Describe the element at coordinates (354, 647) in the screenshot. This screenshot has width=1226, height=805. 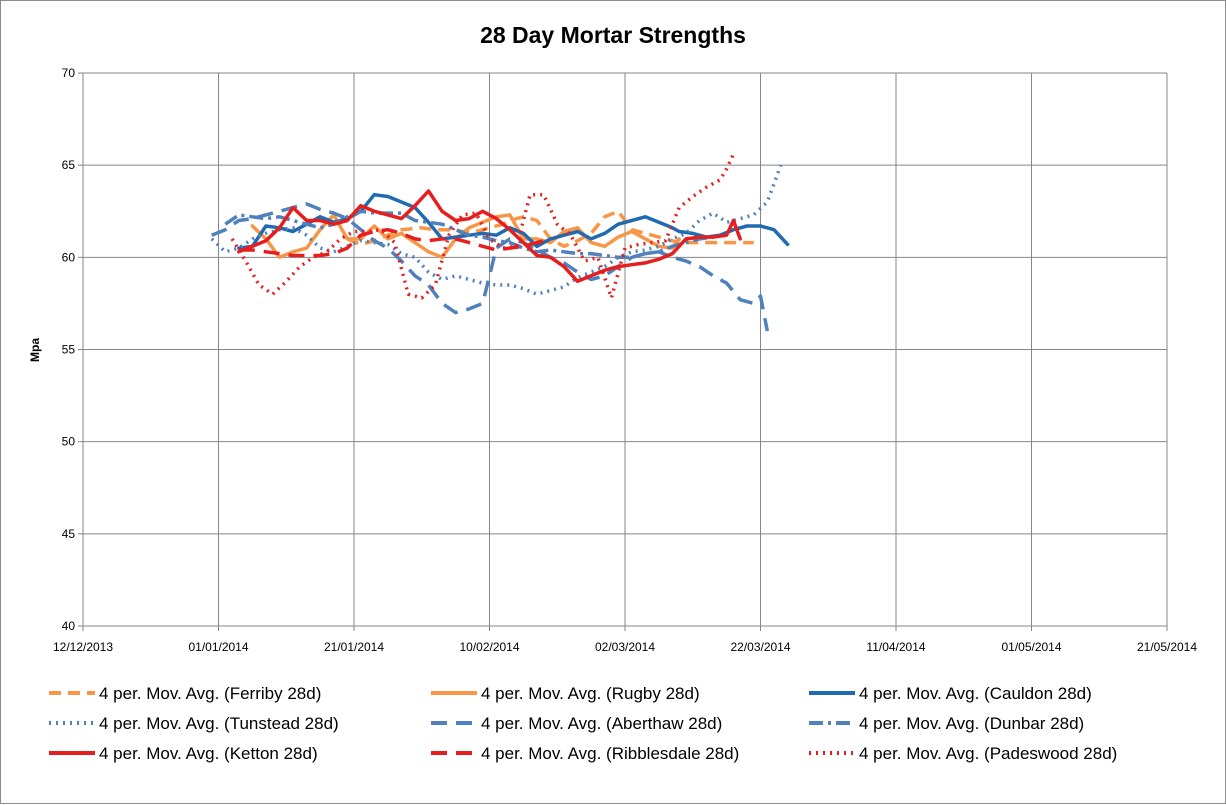
I see `x-tick-label: 21/01/2014` at that location.